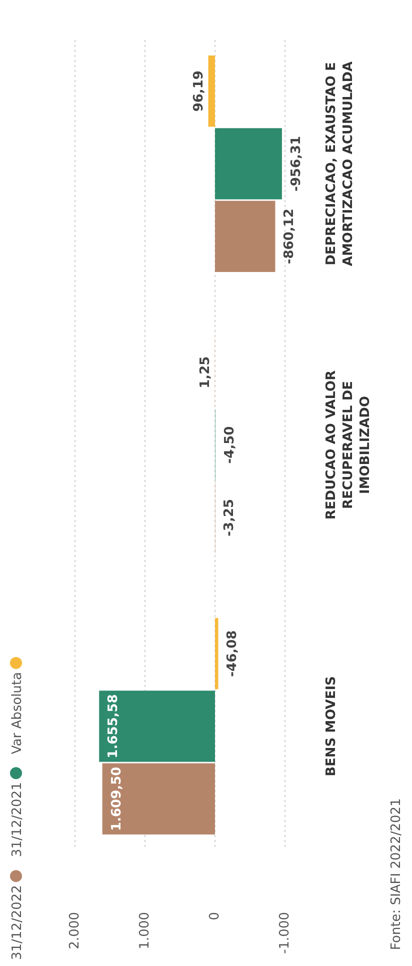 Image resolution: width=412 pixels, height=966 pixels. I want to click on legend-label: 31/12/2021, so click(17, 820).